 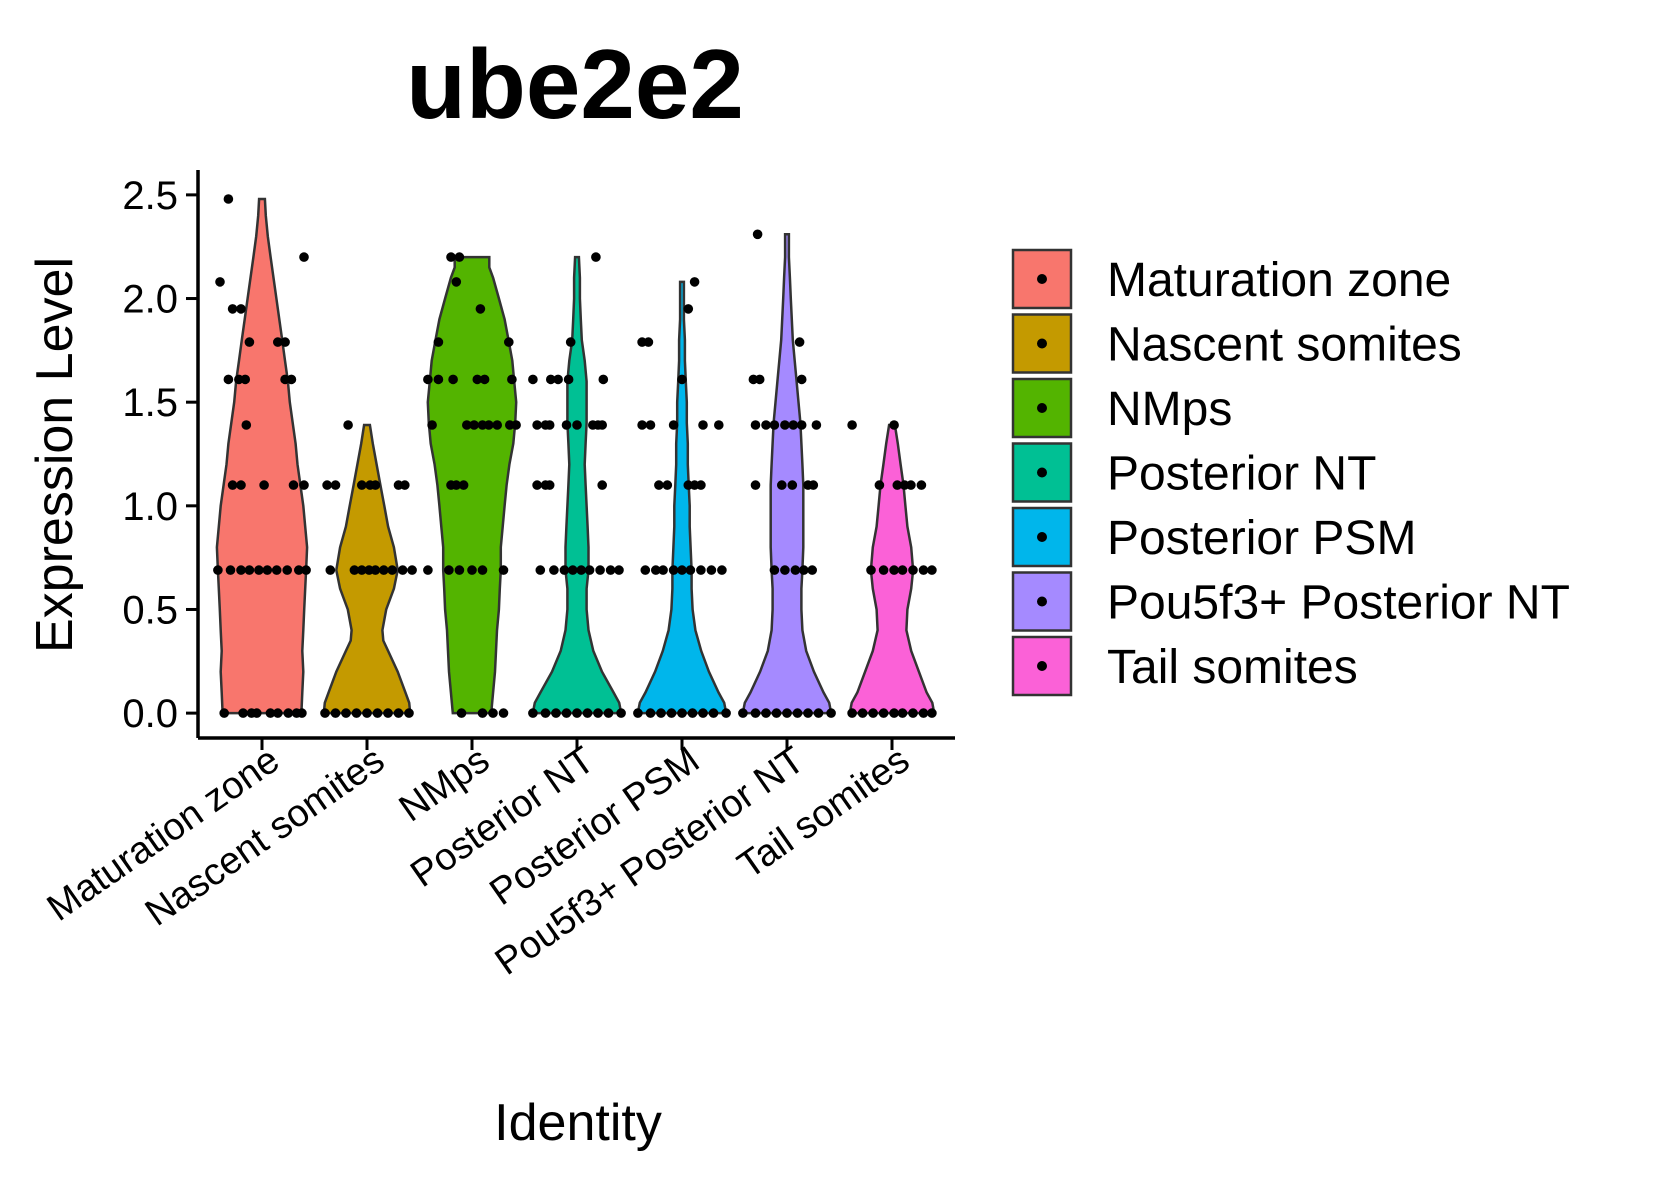 What do you see at coordinates (578, 1123) in the screenshot?
I see `x-axis-label: Identity` at bounding box center [578, 1123].